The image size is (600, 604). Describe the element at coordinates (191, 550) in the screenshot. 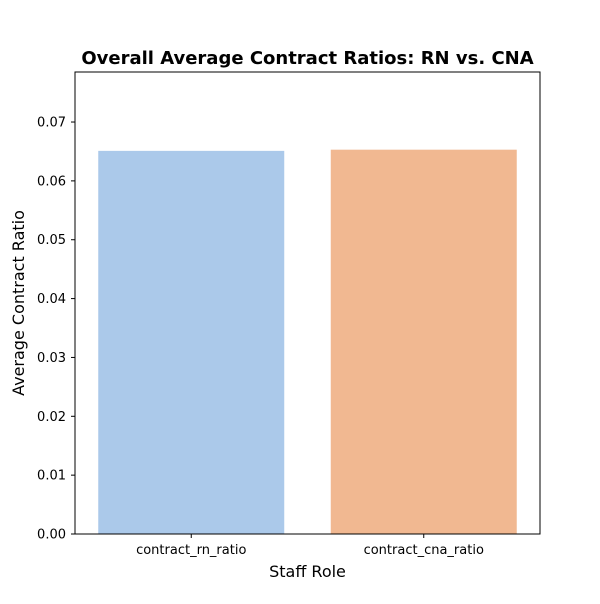

I see `x-tick-label-contract_rn_ratio: contract_rn_ratio` at that location.